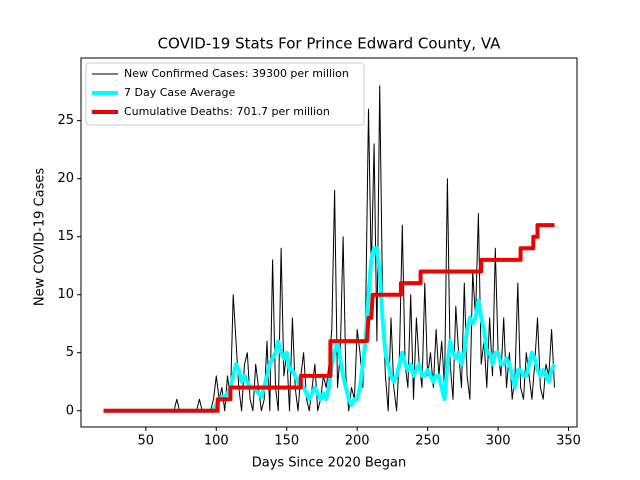  I want to click on x-tick-label: 300, so click(498, 441).